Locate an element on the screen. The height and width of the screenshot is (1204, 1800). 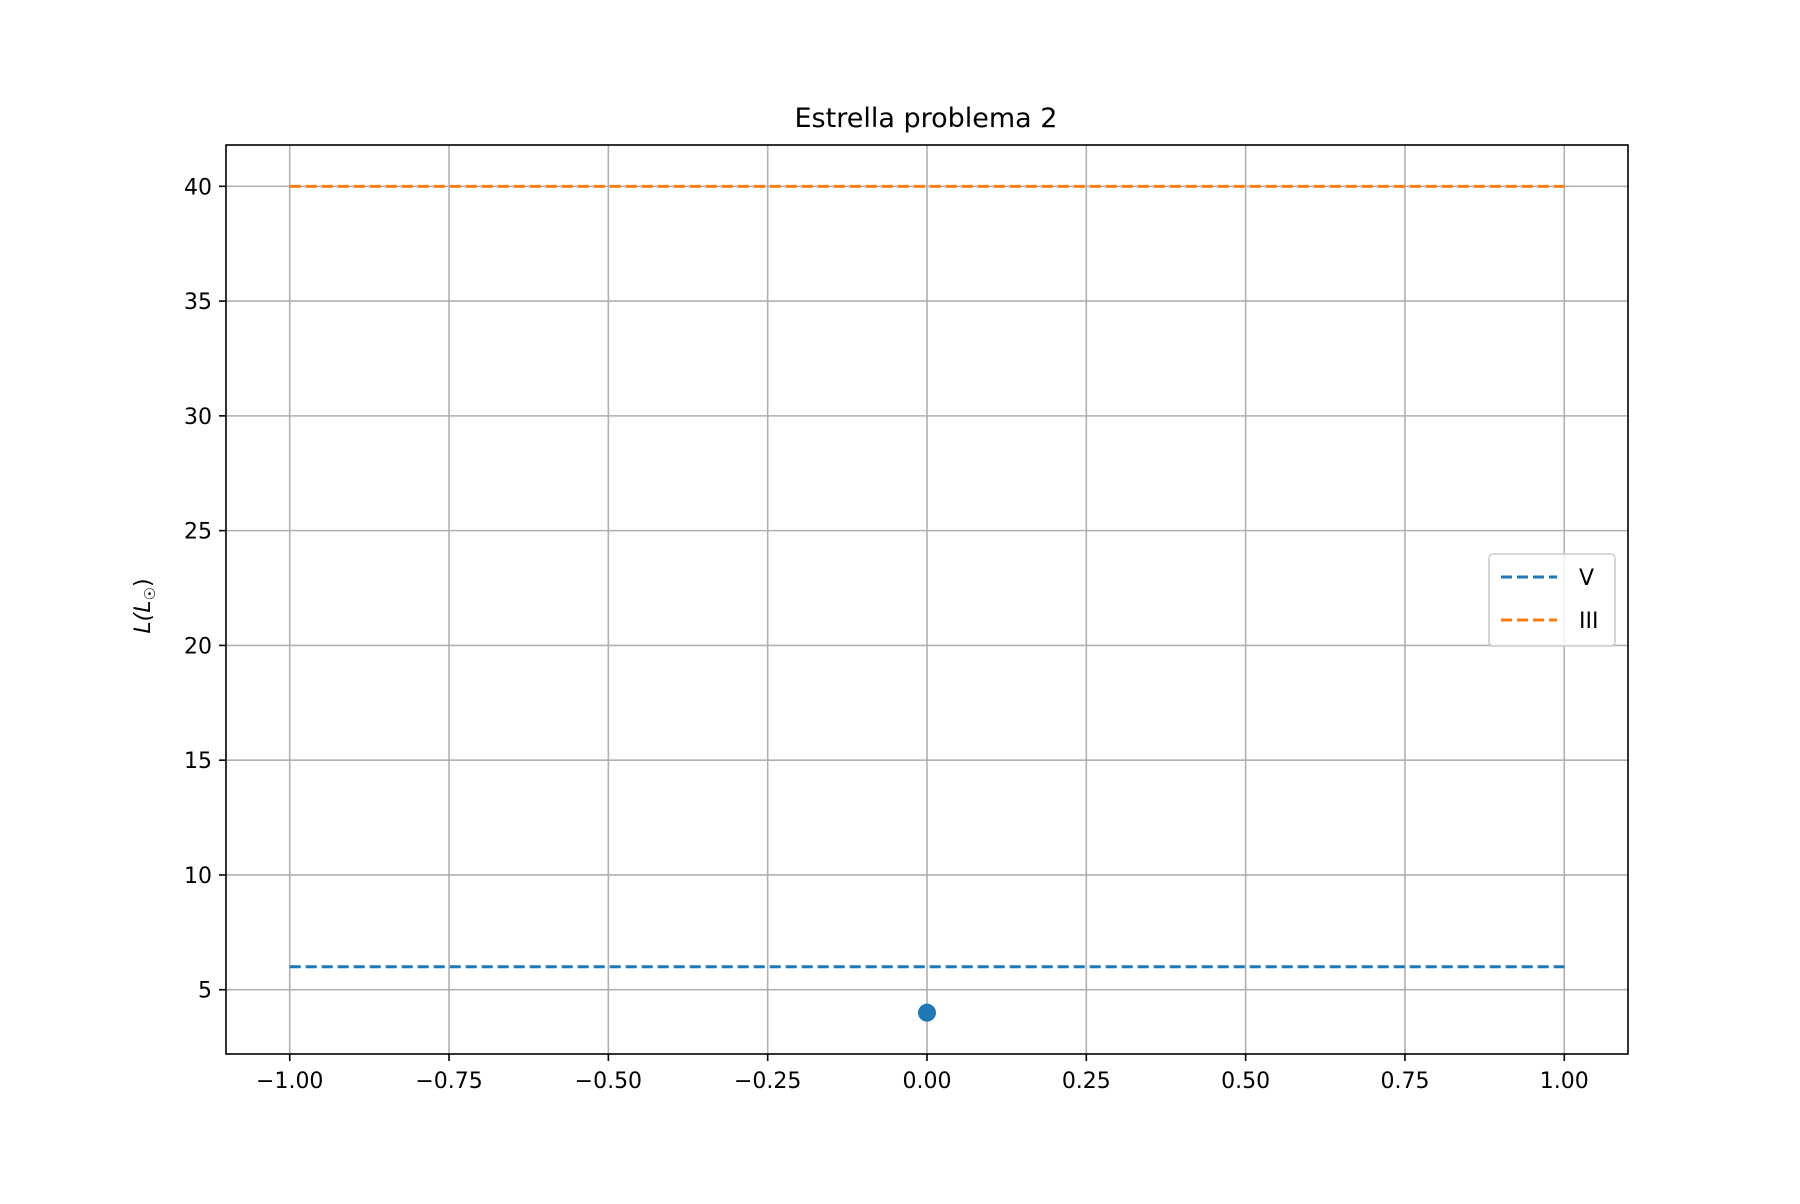
y-axis-label-main: L(L is located at coordinates (143, 616).